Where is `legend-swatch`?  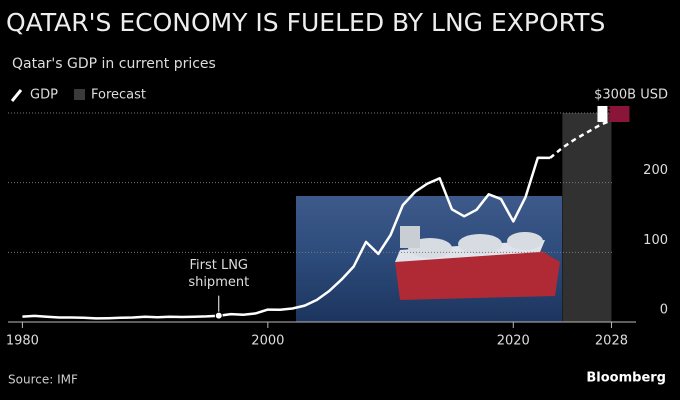
legend-swatch is located at coordinates (79, 94).